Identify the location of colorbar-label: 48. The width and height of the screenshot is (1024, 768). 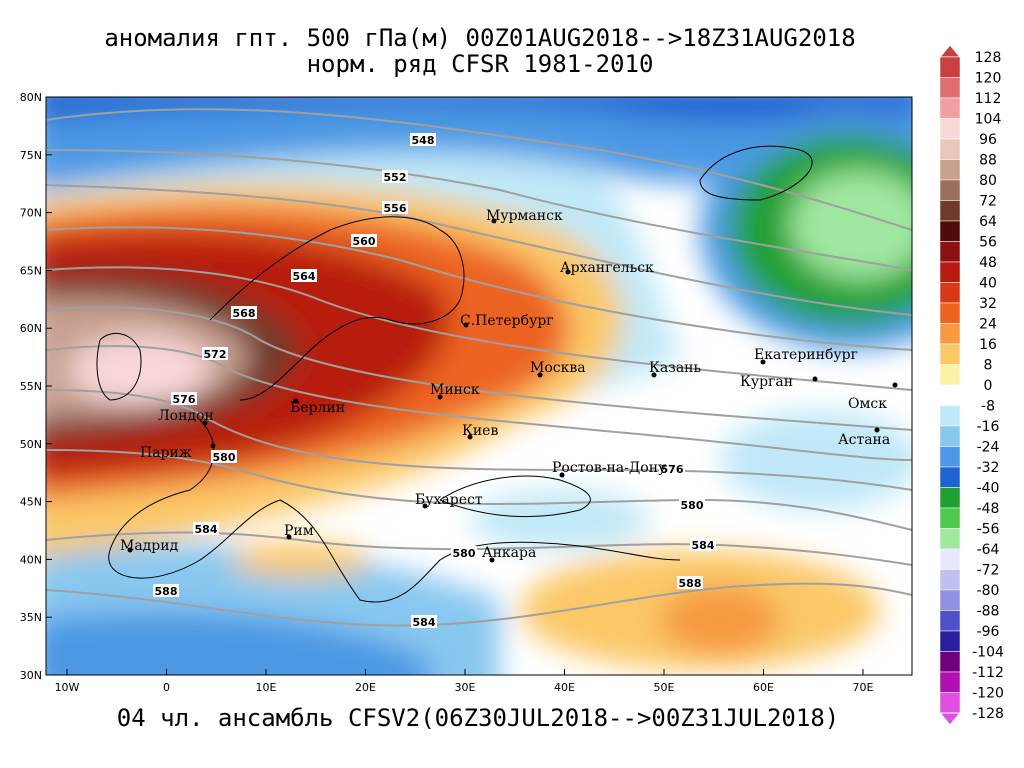
(988, 263).